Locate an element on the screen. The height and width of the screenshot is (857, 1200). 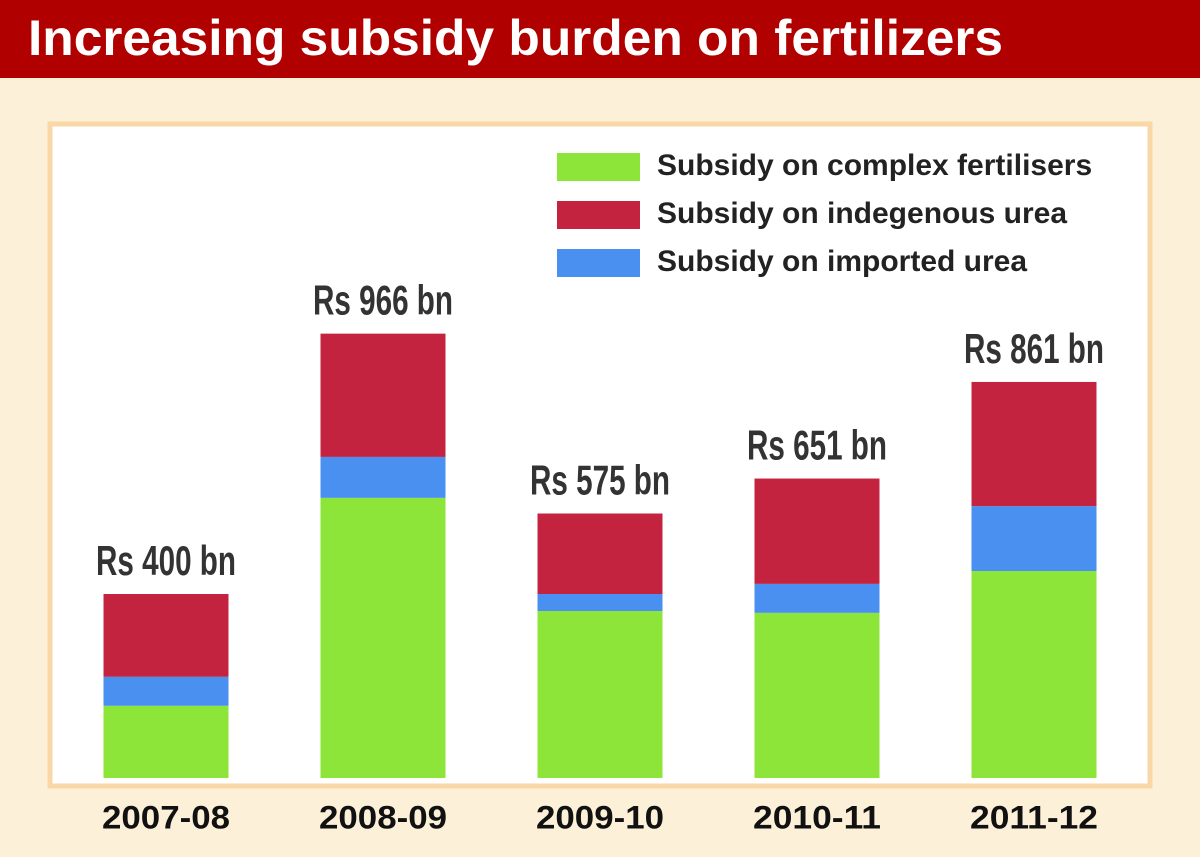
legend-label: Subsidy on complex fertilisers is located at coordinates (874, 165).